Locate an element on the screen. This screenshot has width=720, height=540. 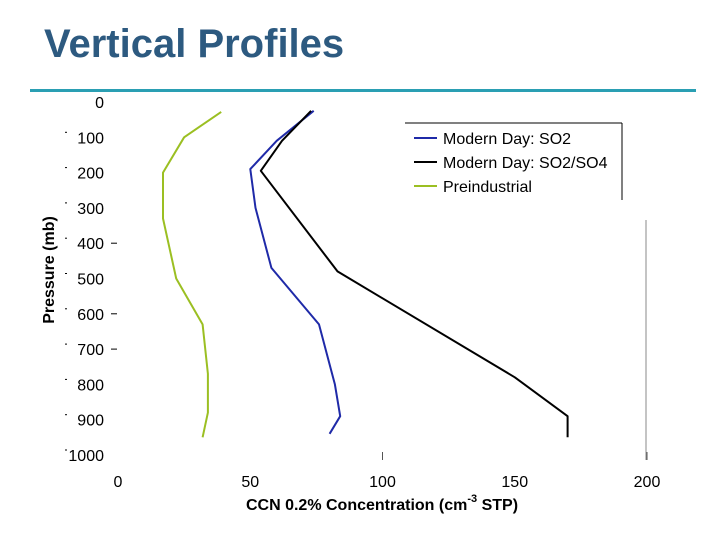
y-tick-label: 300 is located at coordinates (90, 209).